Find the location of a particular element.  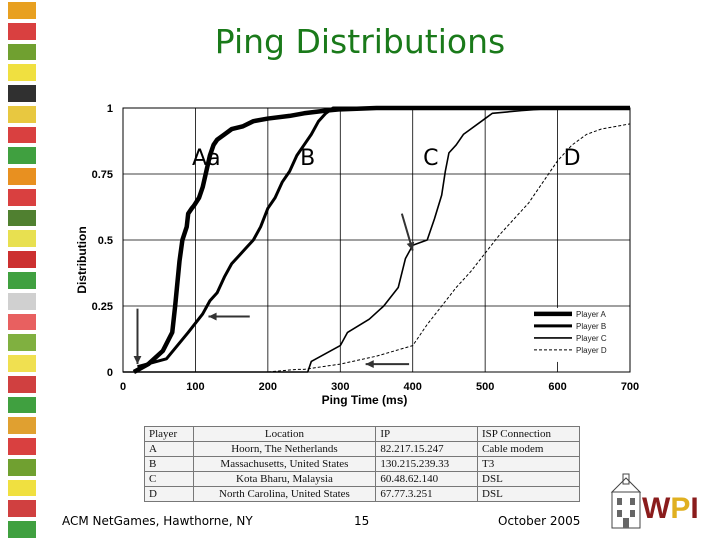

x-tick-label: 200 is located at coordinates (268, 387).